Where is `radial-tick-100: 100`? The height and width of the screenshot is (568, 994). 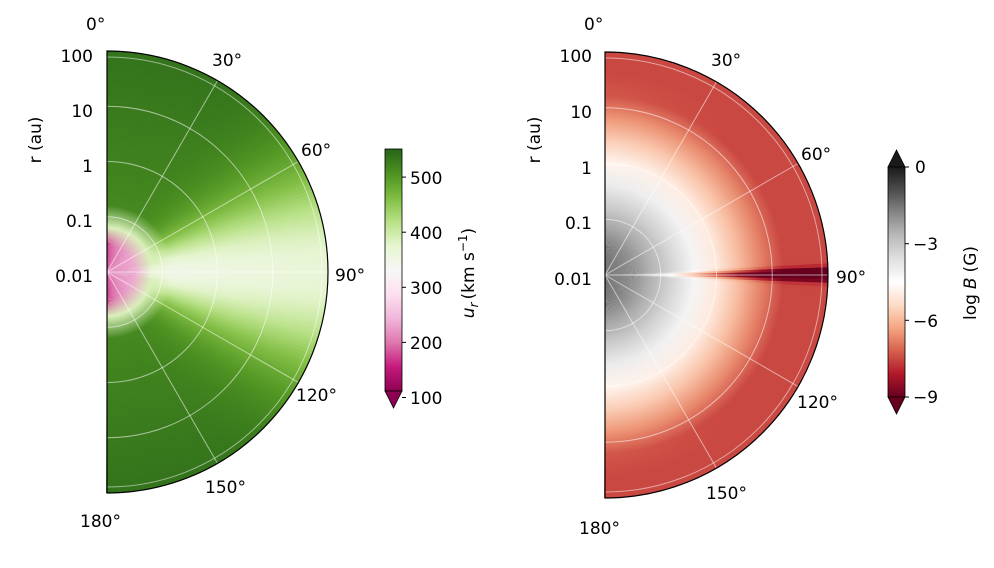 radial-tick-100: 100 is located at coordinates (77, 57).